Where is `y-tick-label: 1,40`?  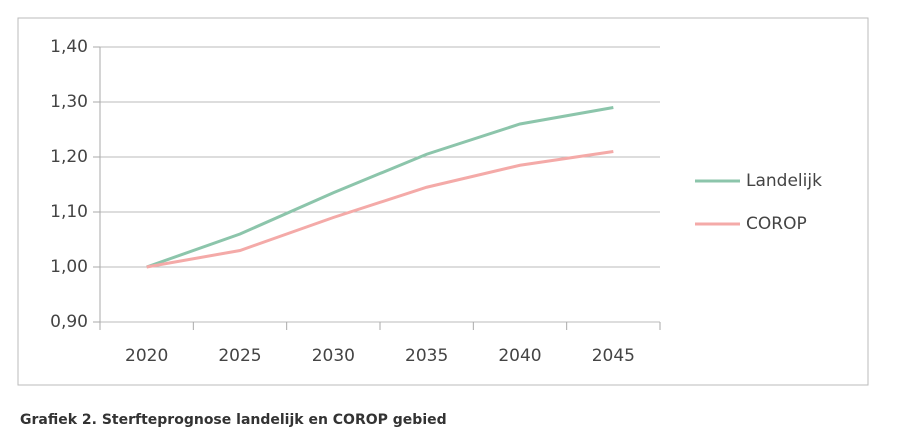 y-tick-label: 1,40 is located at coordinates (69, 47).